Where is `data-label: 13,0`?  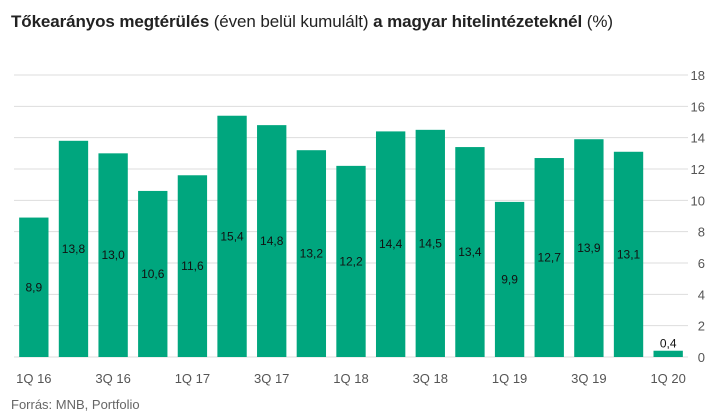
data-label: 13,0 is located at coordinates (113, 255).